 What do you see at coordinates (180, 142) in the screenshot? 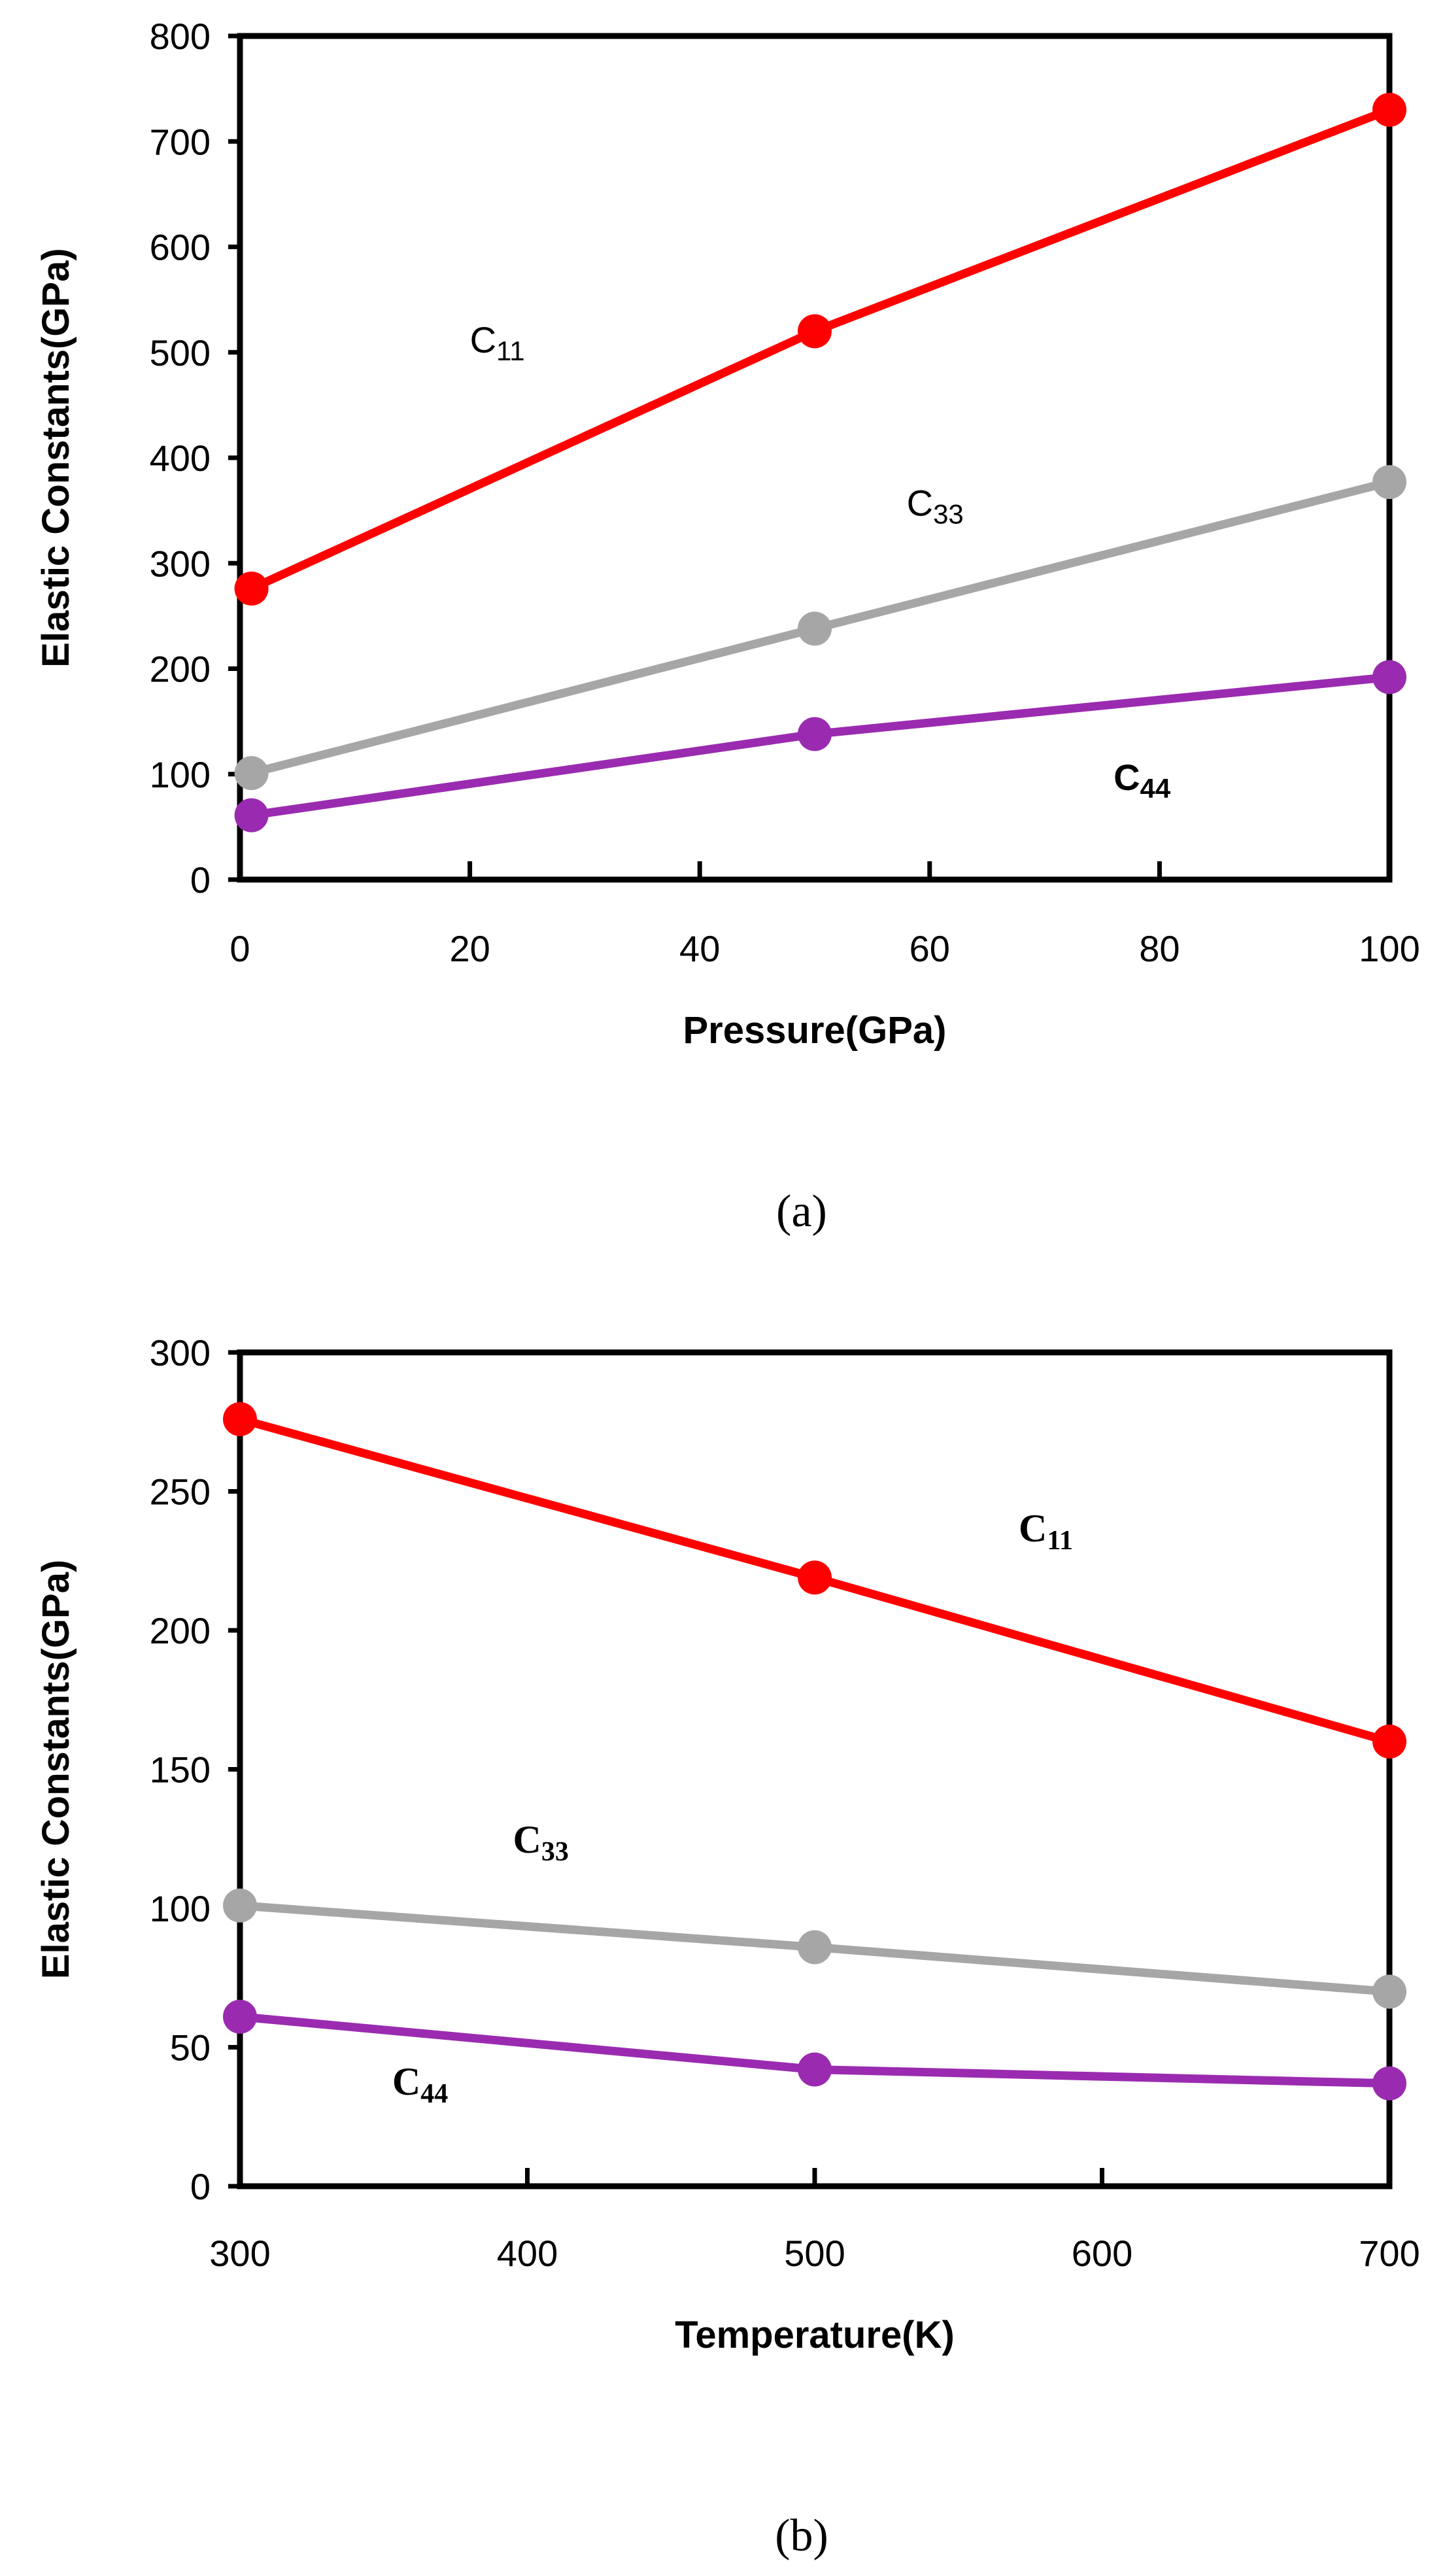
I see `y-tick-label: 700` at bounding box center [180, 142].